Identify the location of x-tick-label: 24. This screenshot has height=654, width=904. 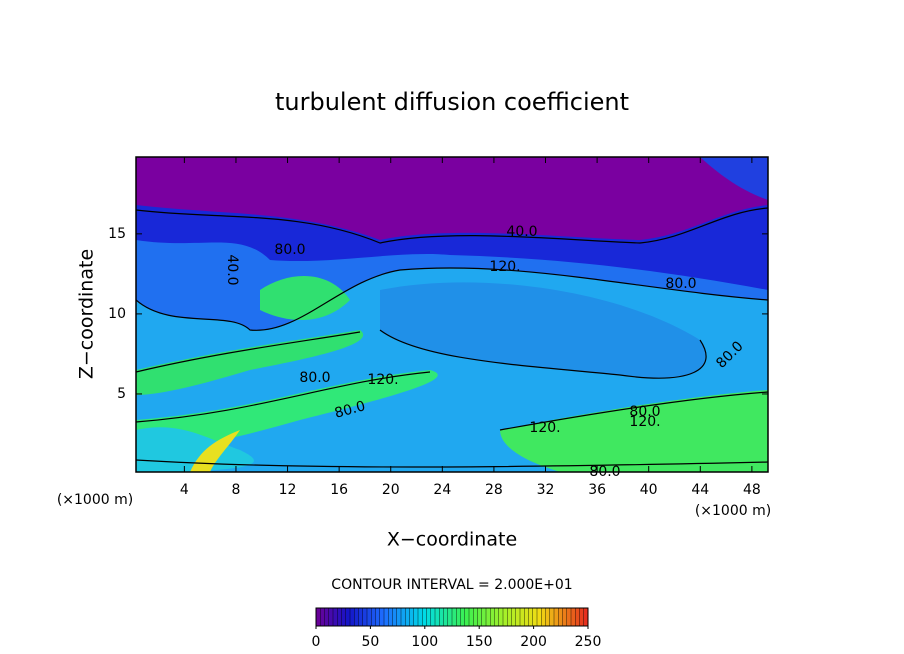
(442, 490).